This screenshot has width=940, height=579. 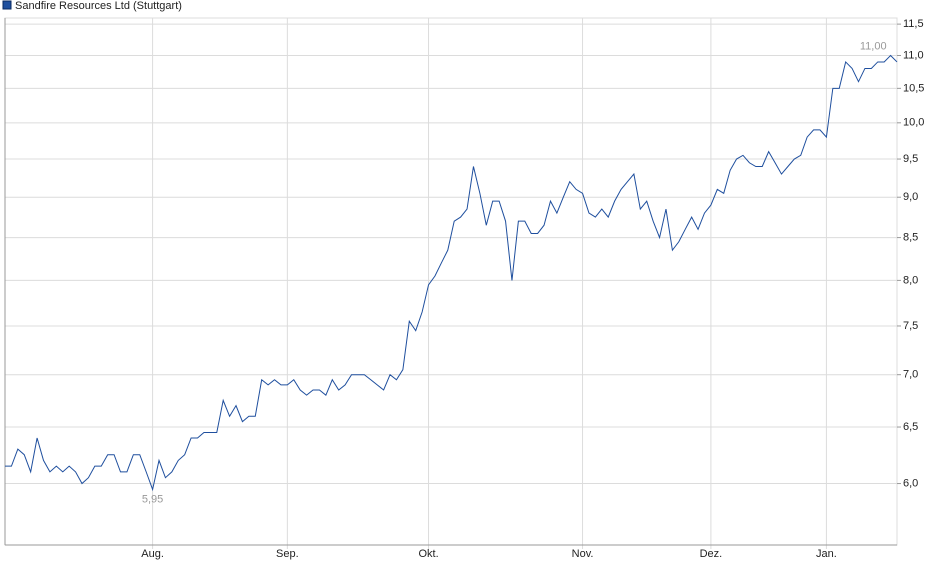 What do you see at coordinates (826, 554) in the screenshot?
I see `x-tick-label: Jan.` at bounding box center [826, 554].